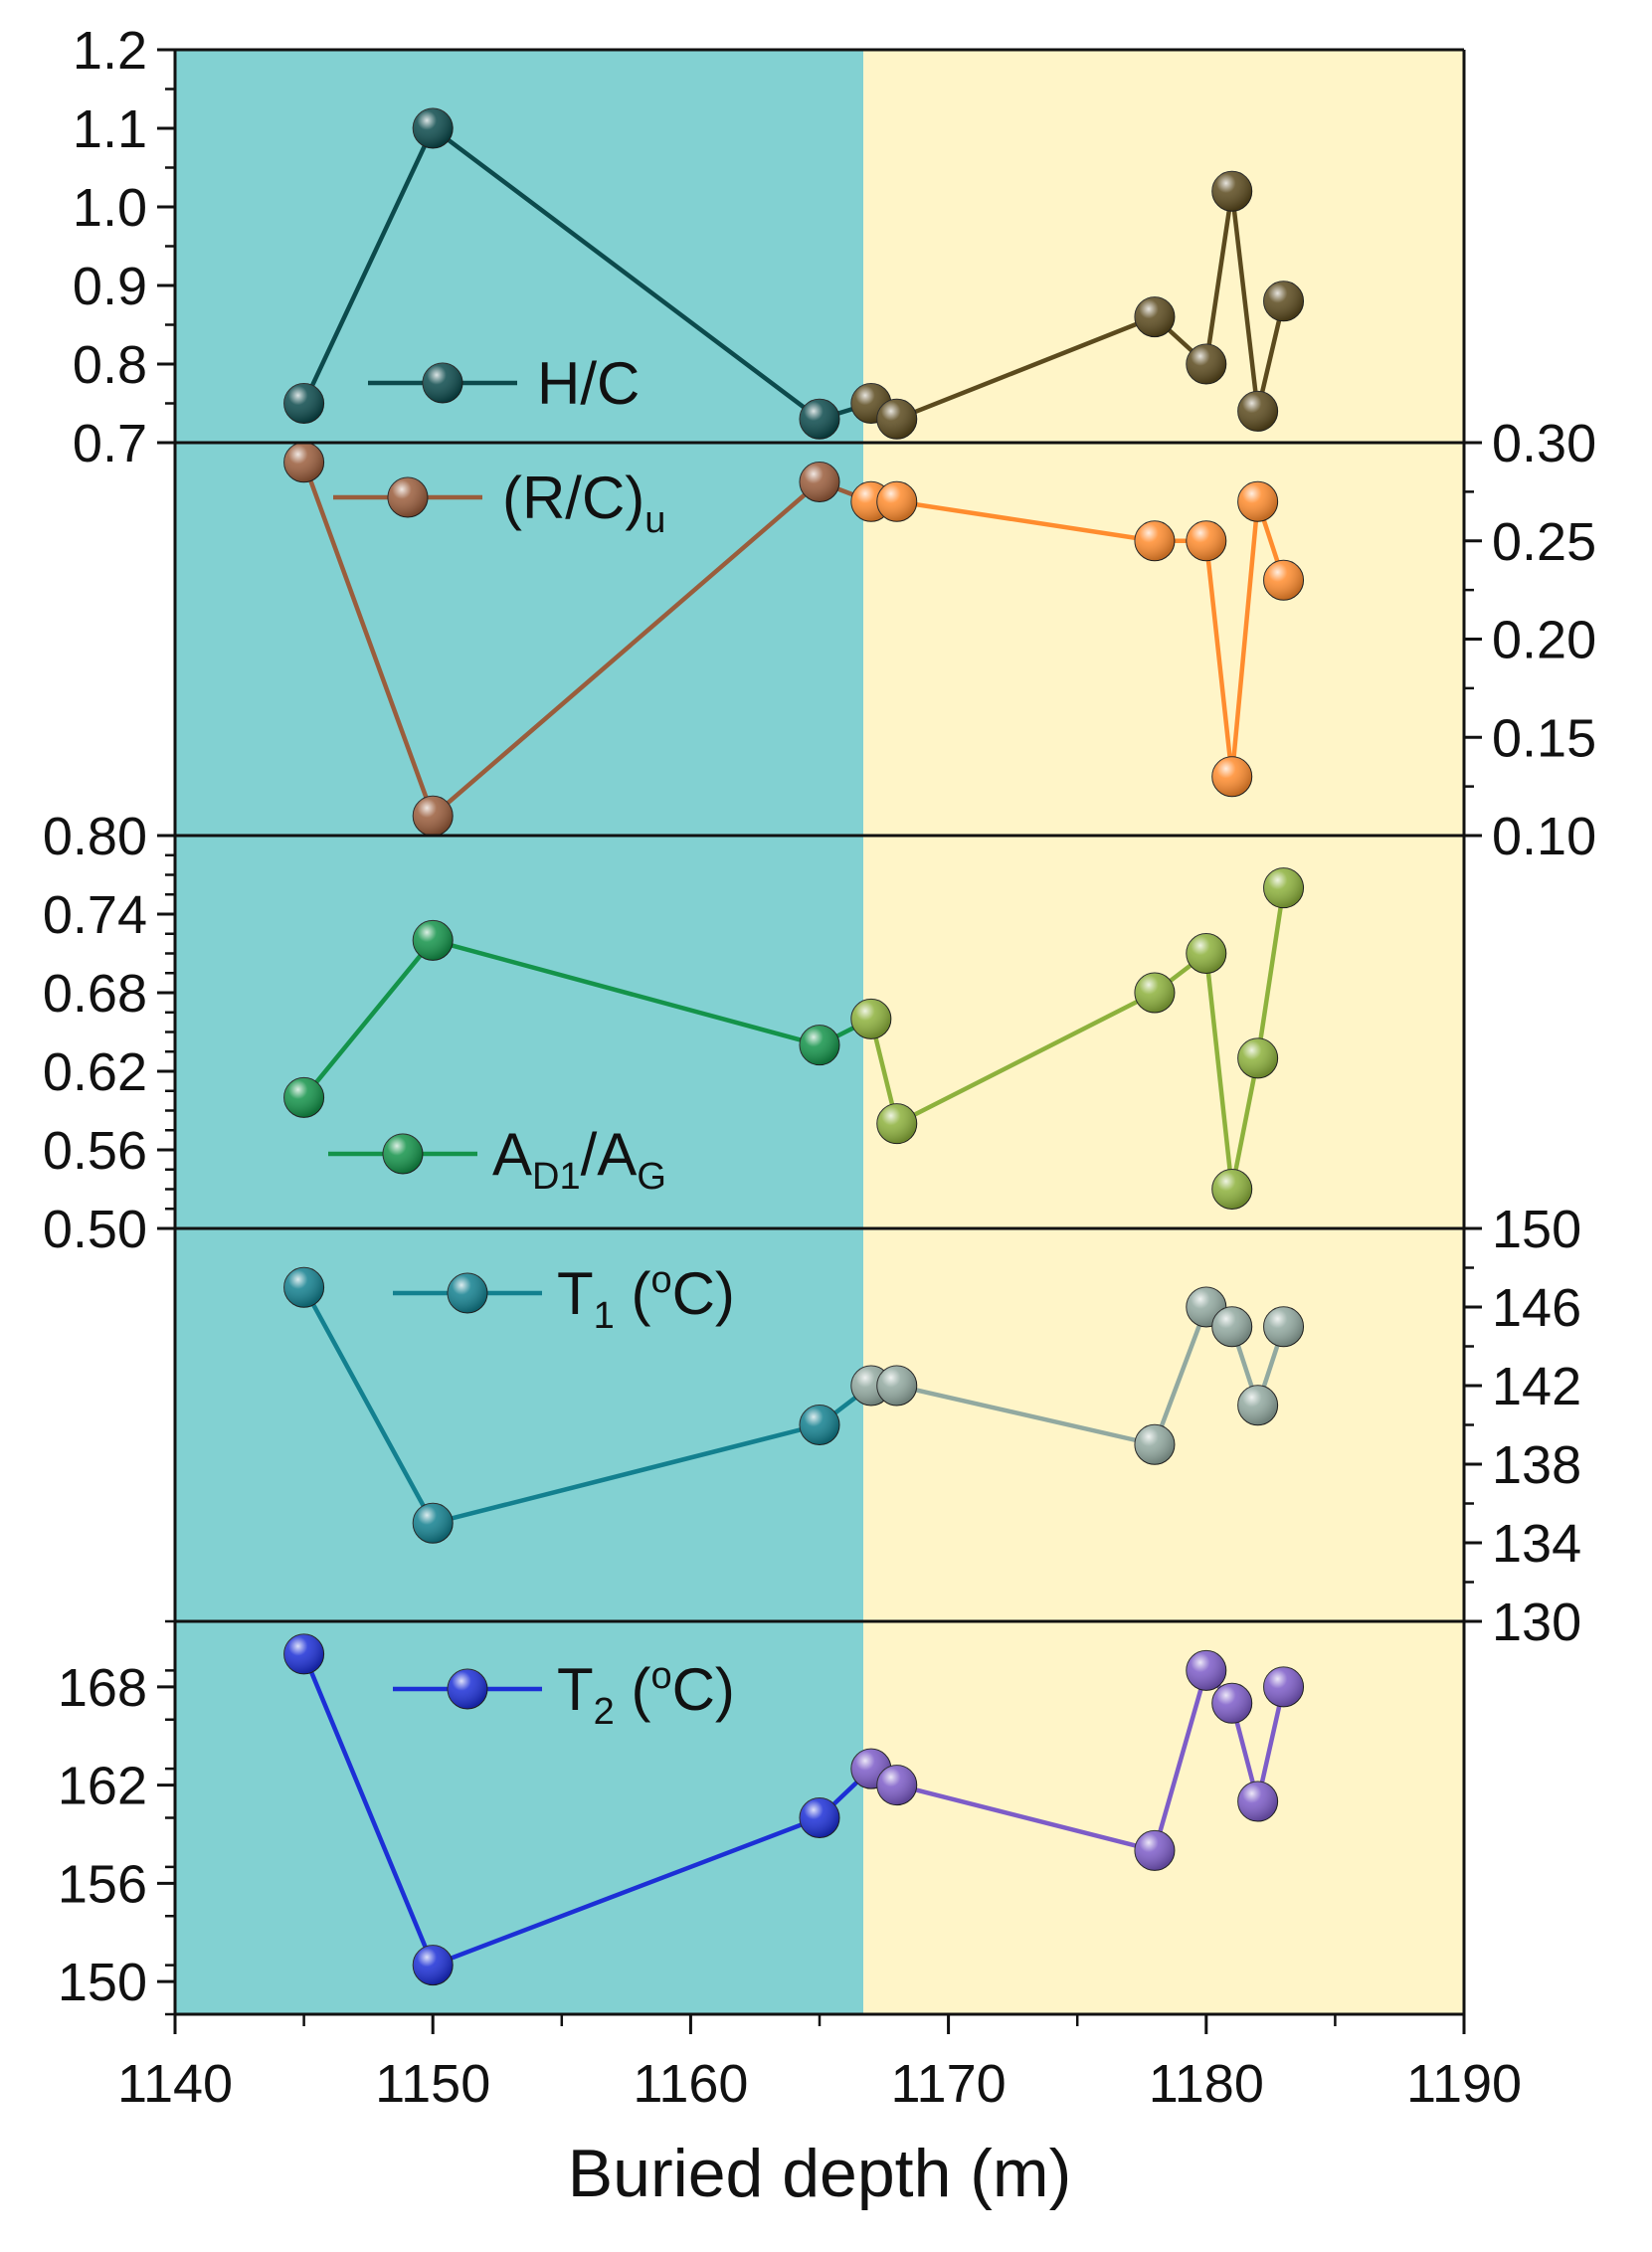 The height and width of the screenshot is (2252, 1652). What do you see at coordinates (432, 2084) in the screenshot?
I see `x-tick-label: 1150` at bounding box center [432, 2084].